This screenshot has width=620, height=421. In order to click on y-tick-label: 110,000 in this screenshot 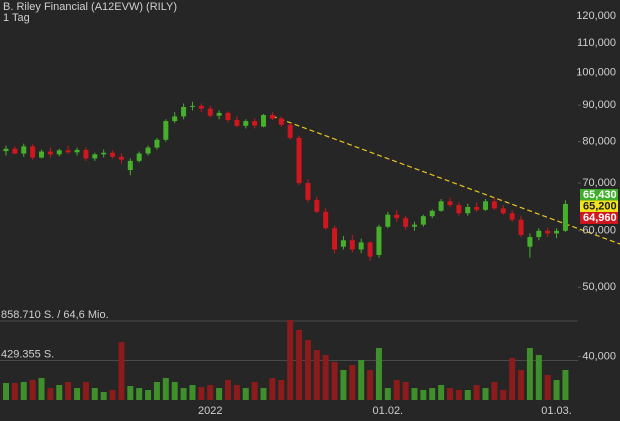, I will do `click(596, 43)`.